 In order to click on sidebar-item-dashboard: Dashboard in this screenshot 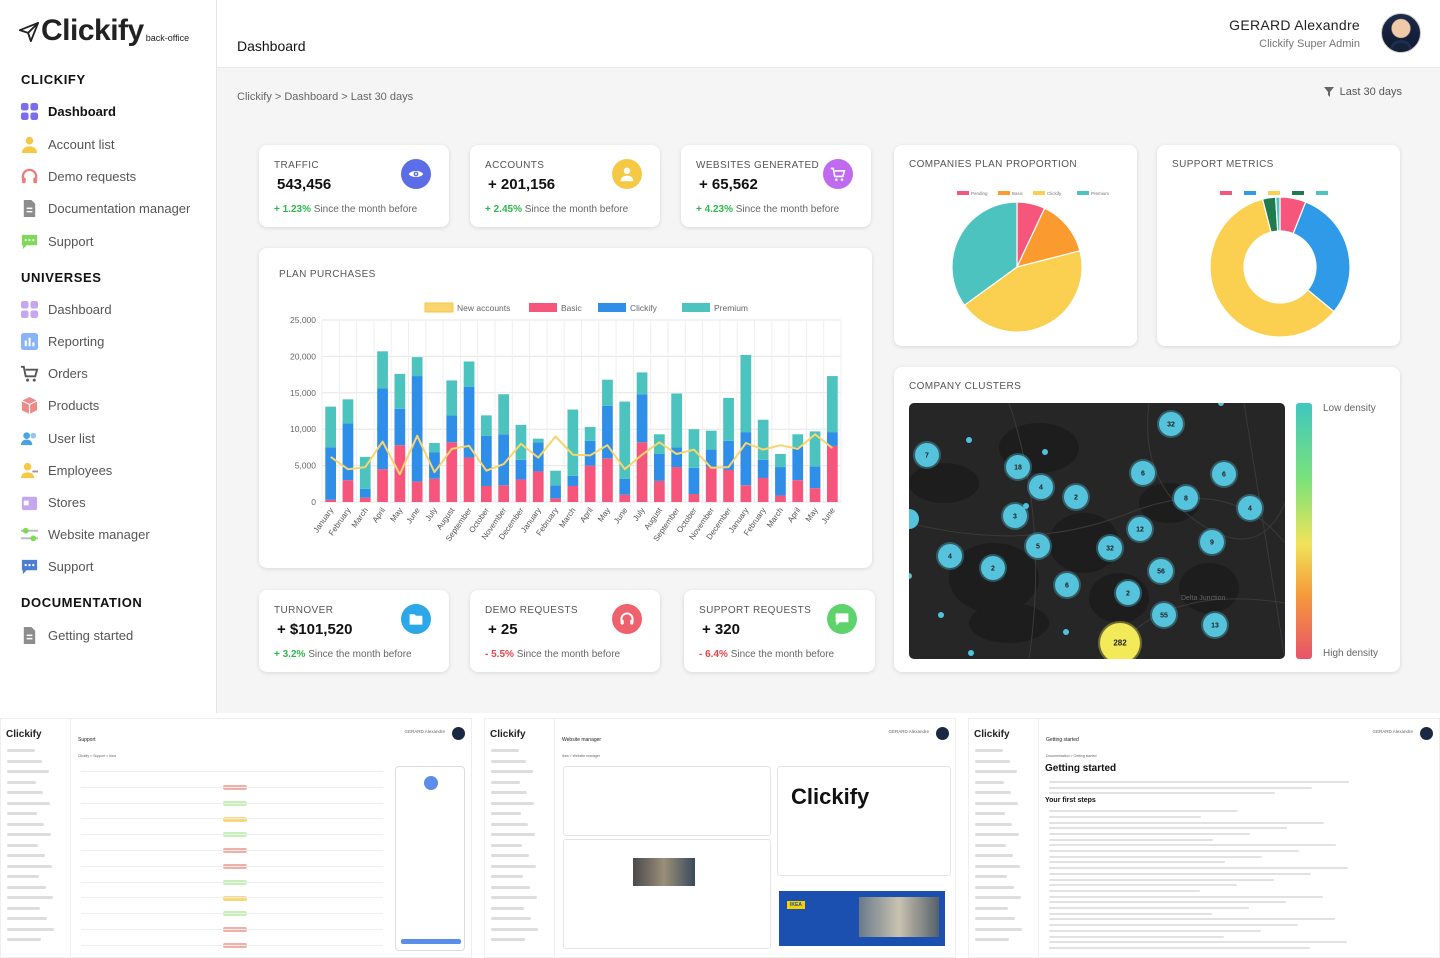, I will do `click(66, 309)`.